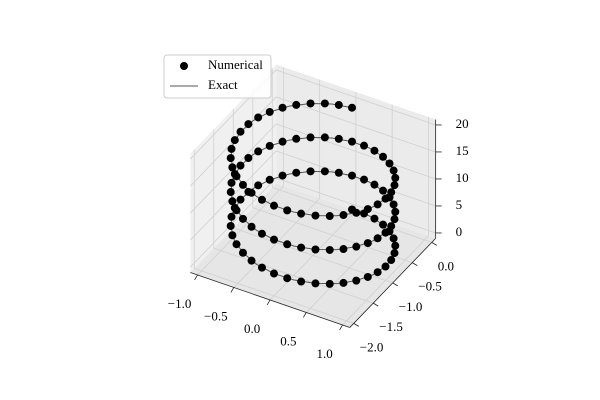  I want to click on y-tick-label: −2.0, so click(372, 346).